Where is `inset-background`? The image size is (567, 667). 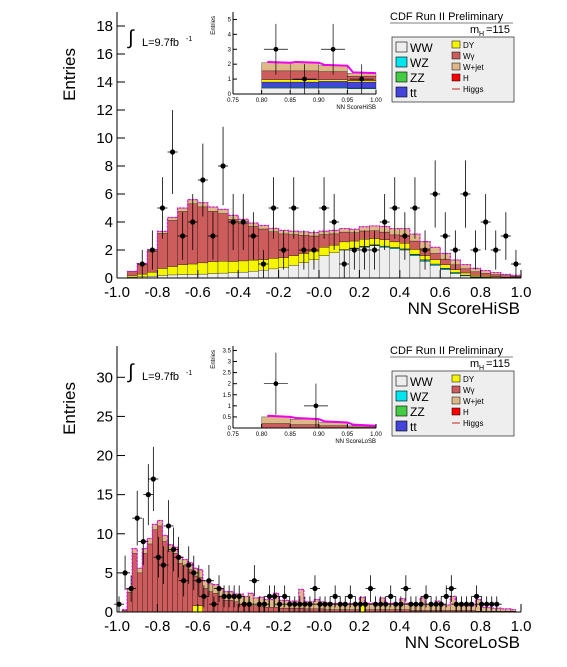 inset-background is located at coordinates (296, 398).